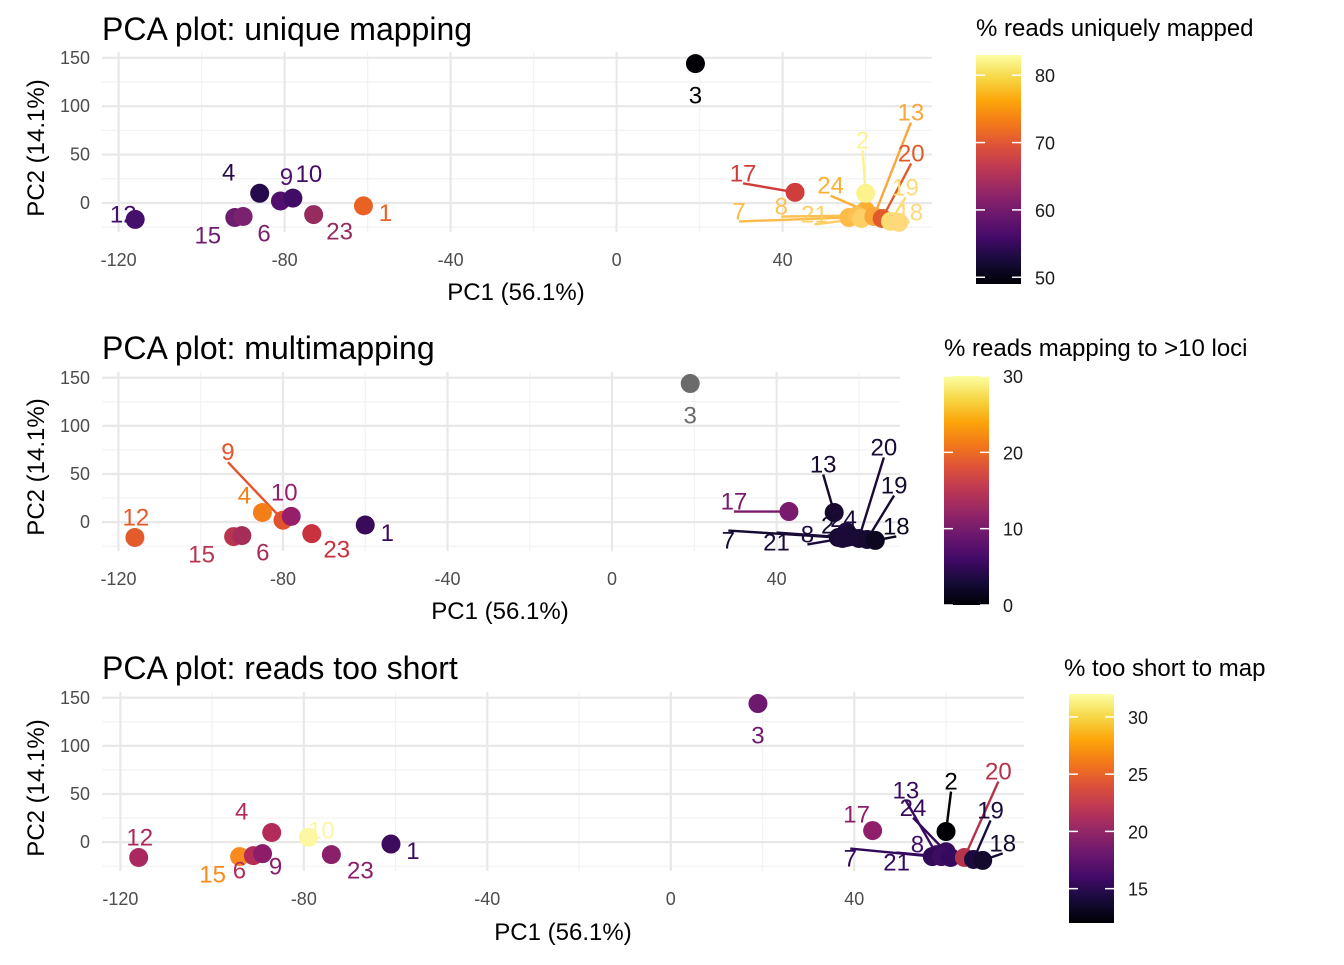 This screenshot has height=965, width=1344. I want to click on legend-title: % reads uniquely mapped, so click(1115, 28).